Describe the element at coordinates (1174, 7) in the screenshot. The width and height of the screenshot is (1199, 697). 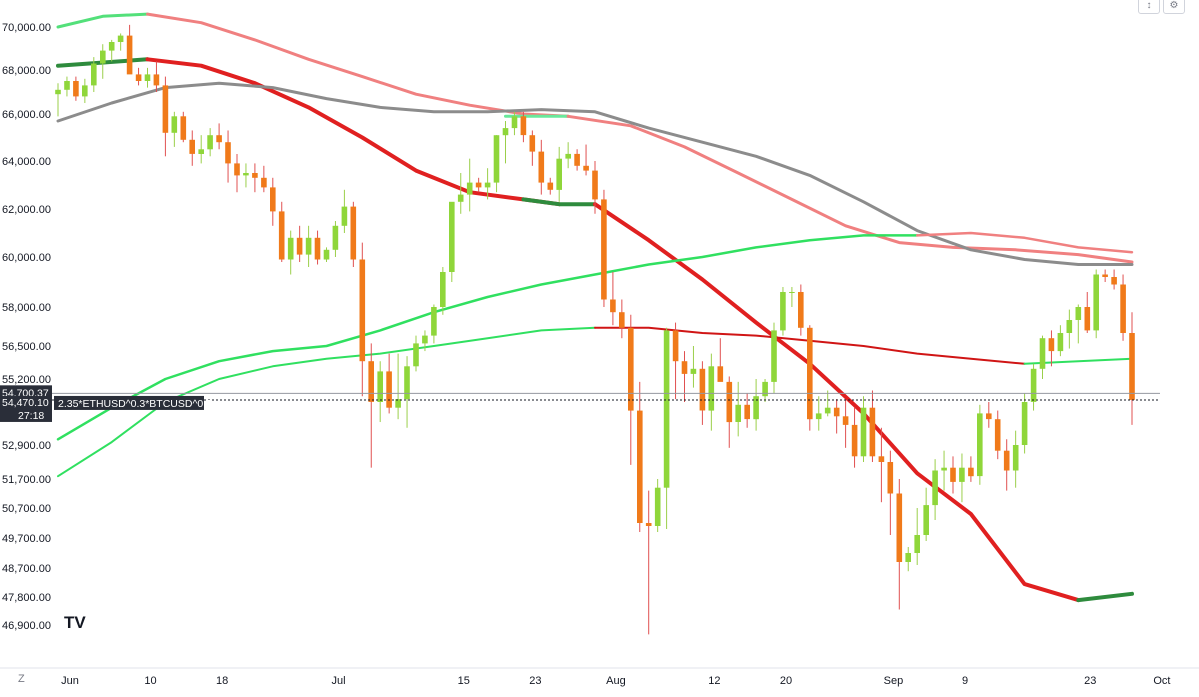
I see `chart-settings-button: ⚙` at that location.